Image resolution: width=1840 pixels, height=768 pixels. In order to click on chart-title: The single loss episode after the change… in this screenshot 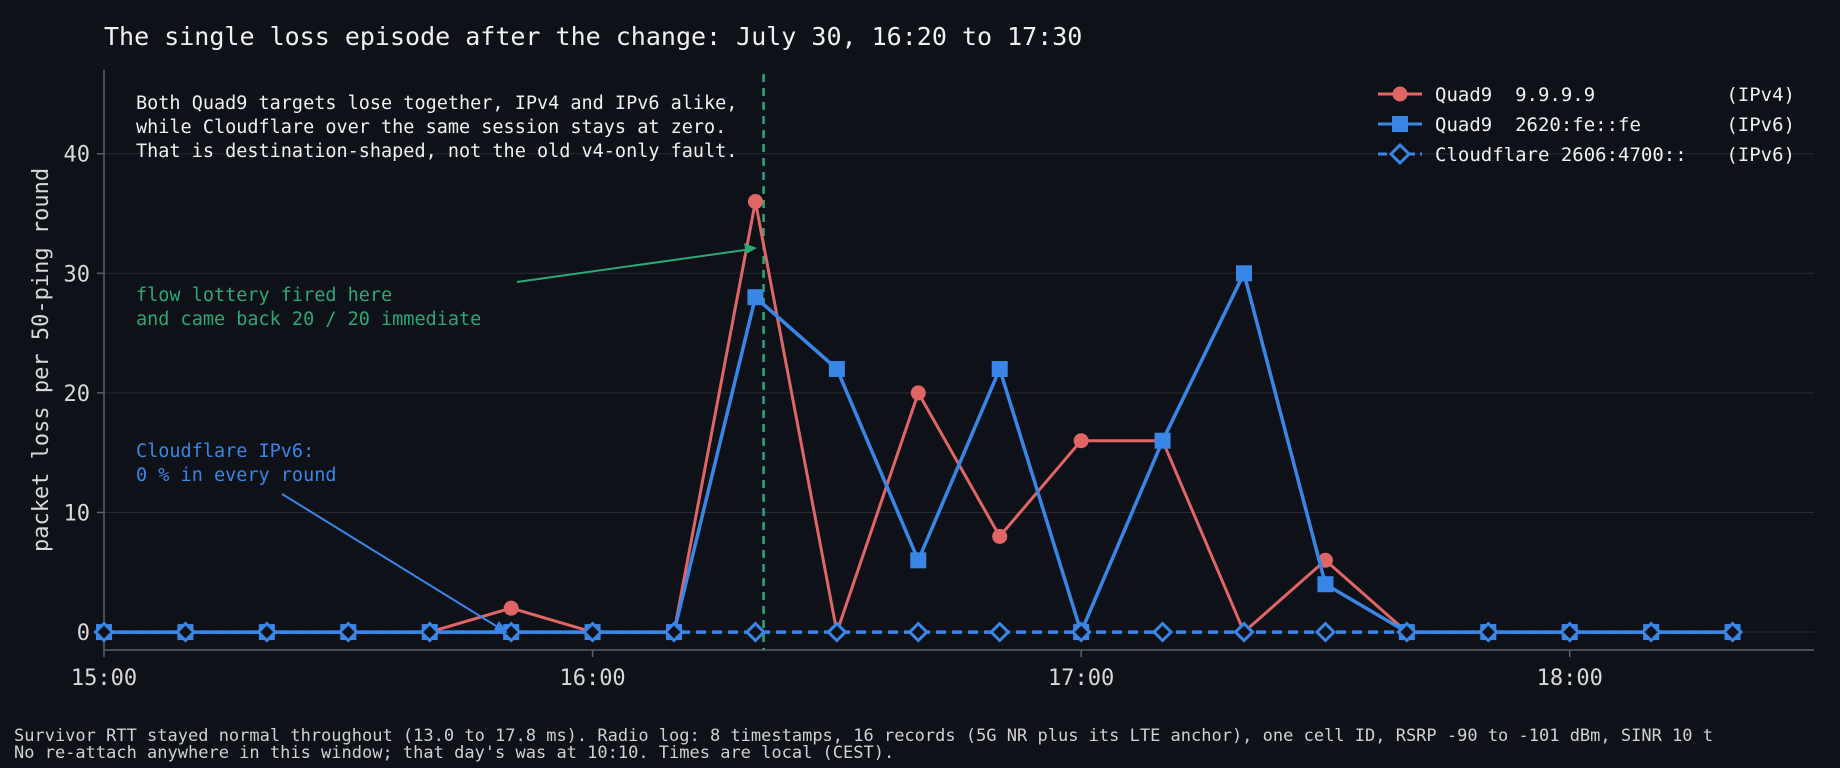, I will do `click(593, 36)`.